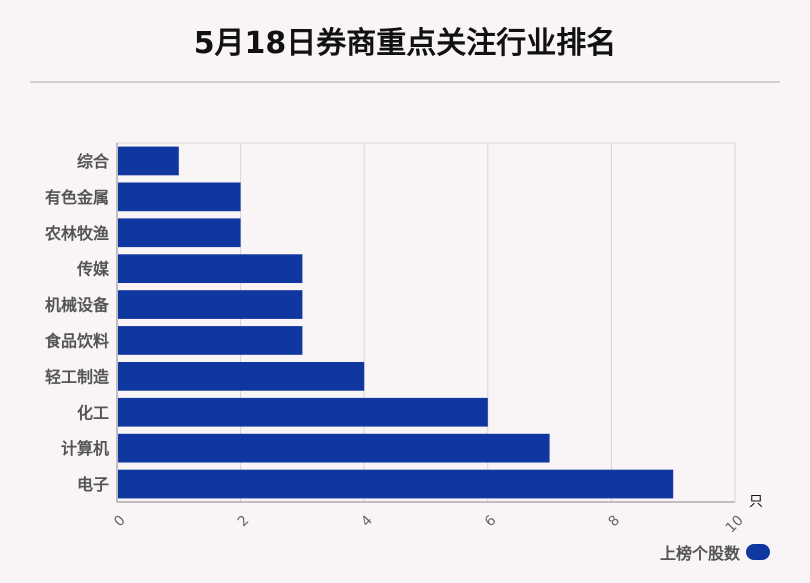  Describe the element at coordinates (120, 521) in the screenshot. I see `x-tick-label: 0` at that location.